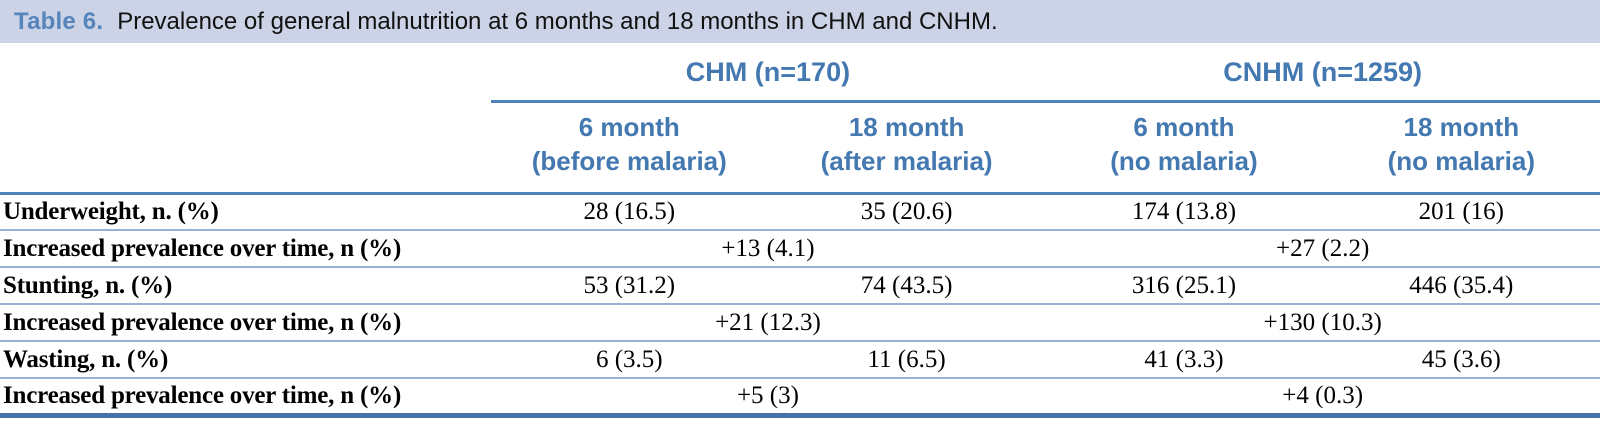 The height and width of the screenshot is (426, 1600). I want to click on cell-stunting-cnhm-6m: 316 (25.1), so click(1184, 285).